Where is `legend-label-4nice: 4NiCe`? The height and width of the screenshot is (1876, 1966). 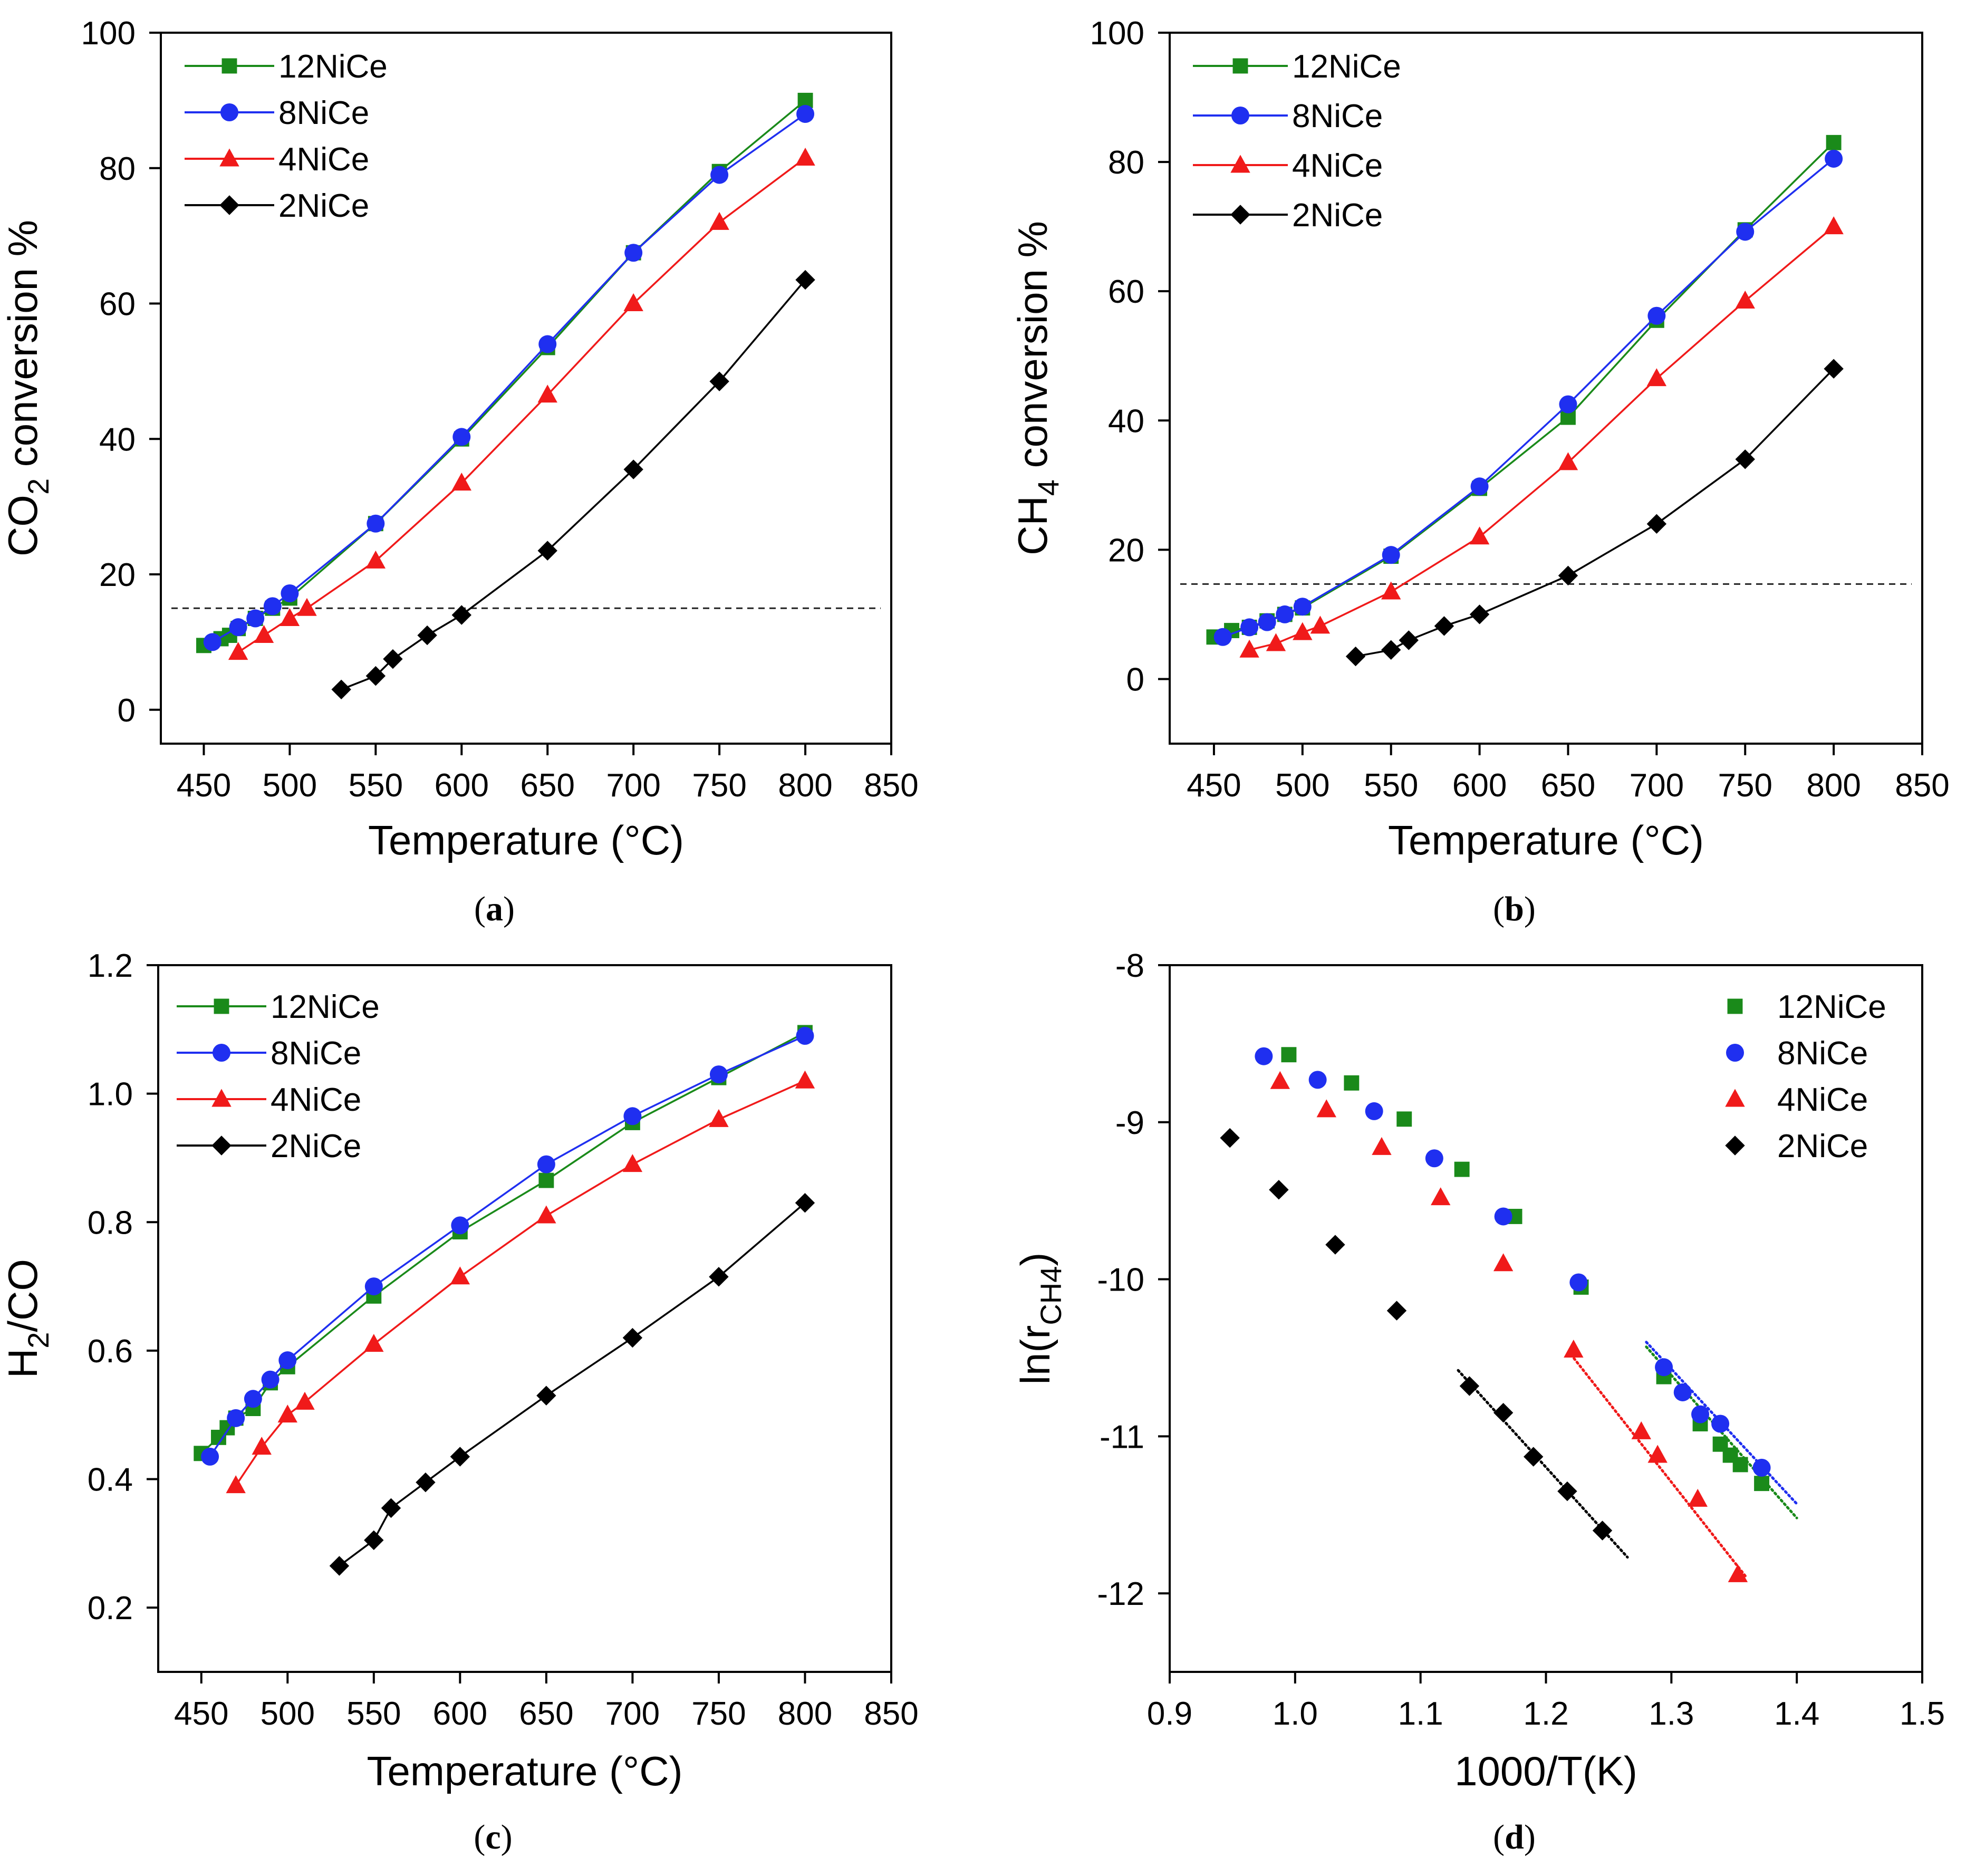 legend-label-4nice: 4NiCe is located at coordinates (323, 159).